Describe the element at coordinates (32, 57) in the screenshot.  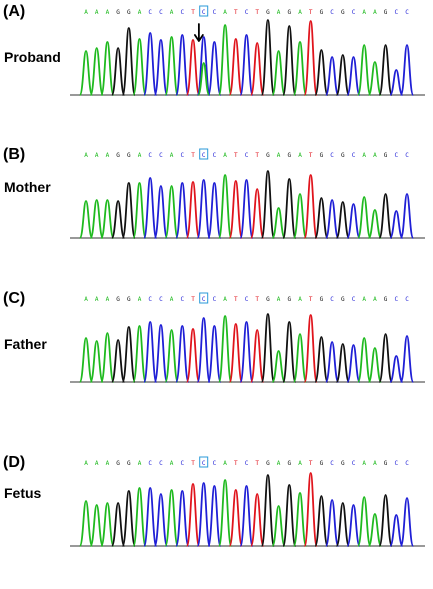
I see `sample-label: Proband` at that location.